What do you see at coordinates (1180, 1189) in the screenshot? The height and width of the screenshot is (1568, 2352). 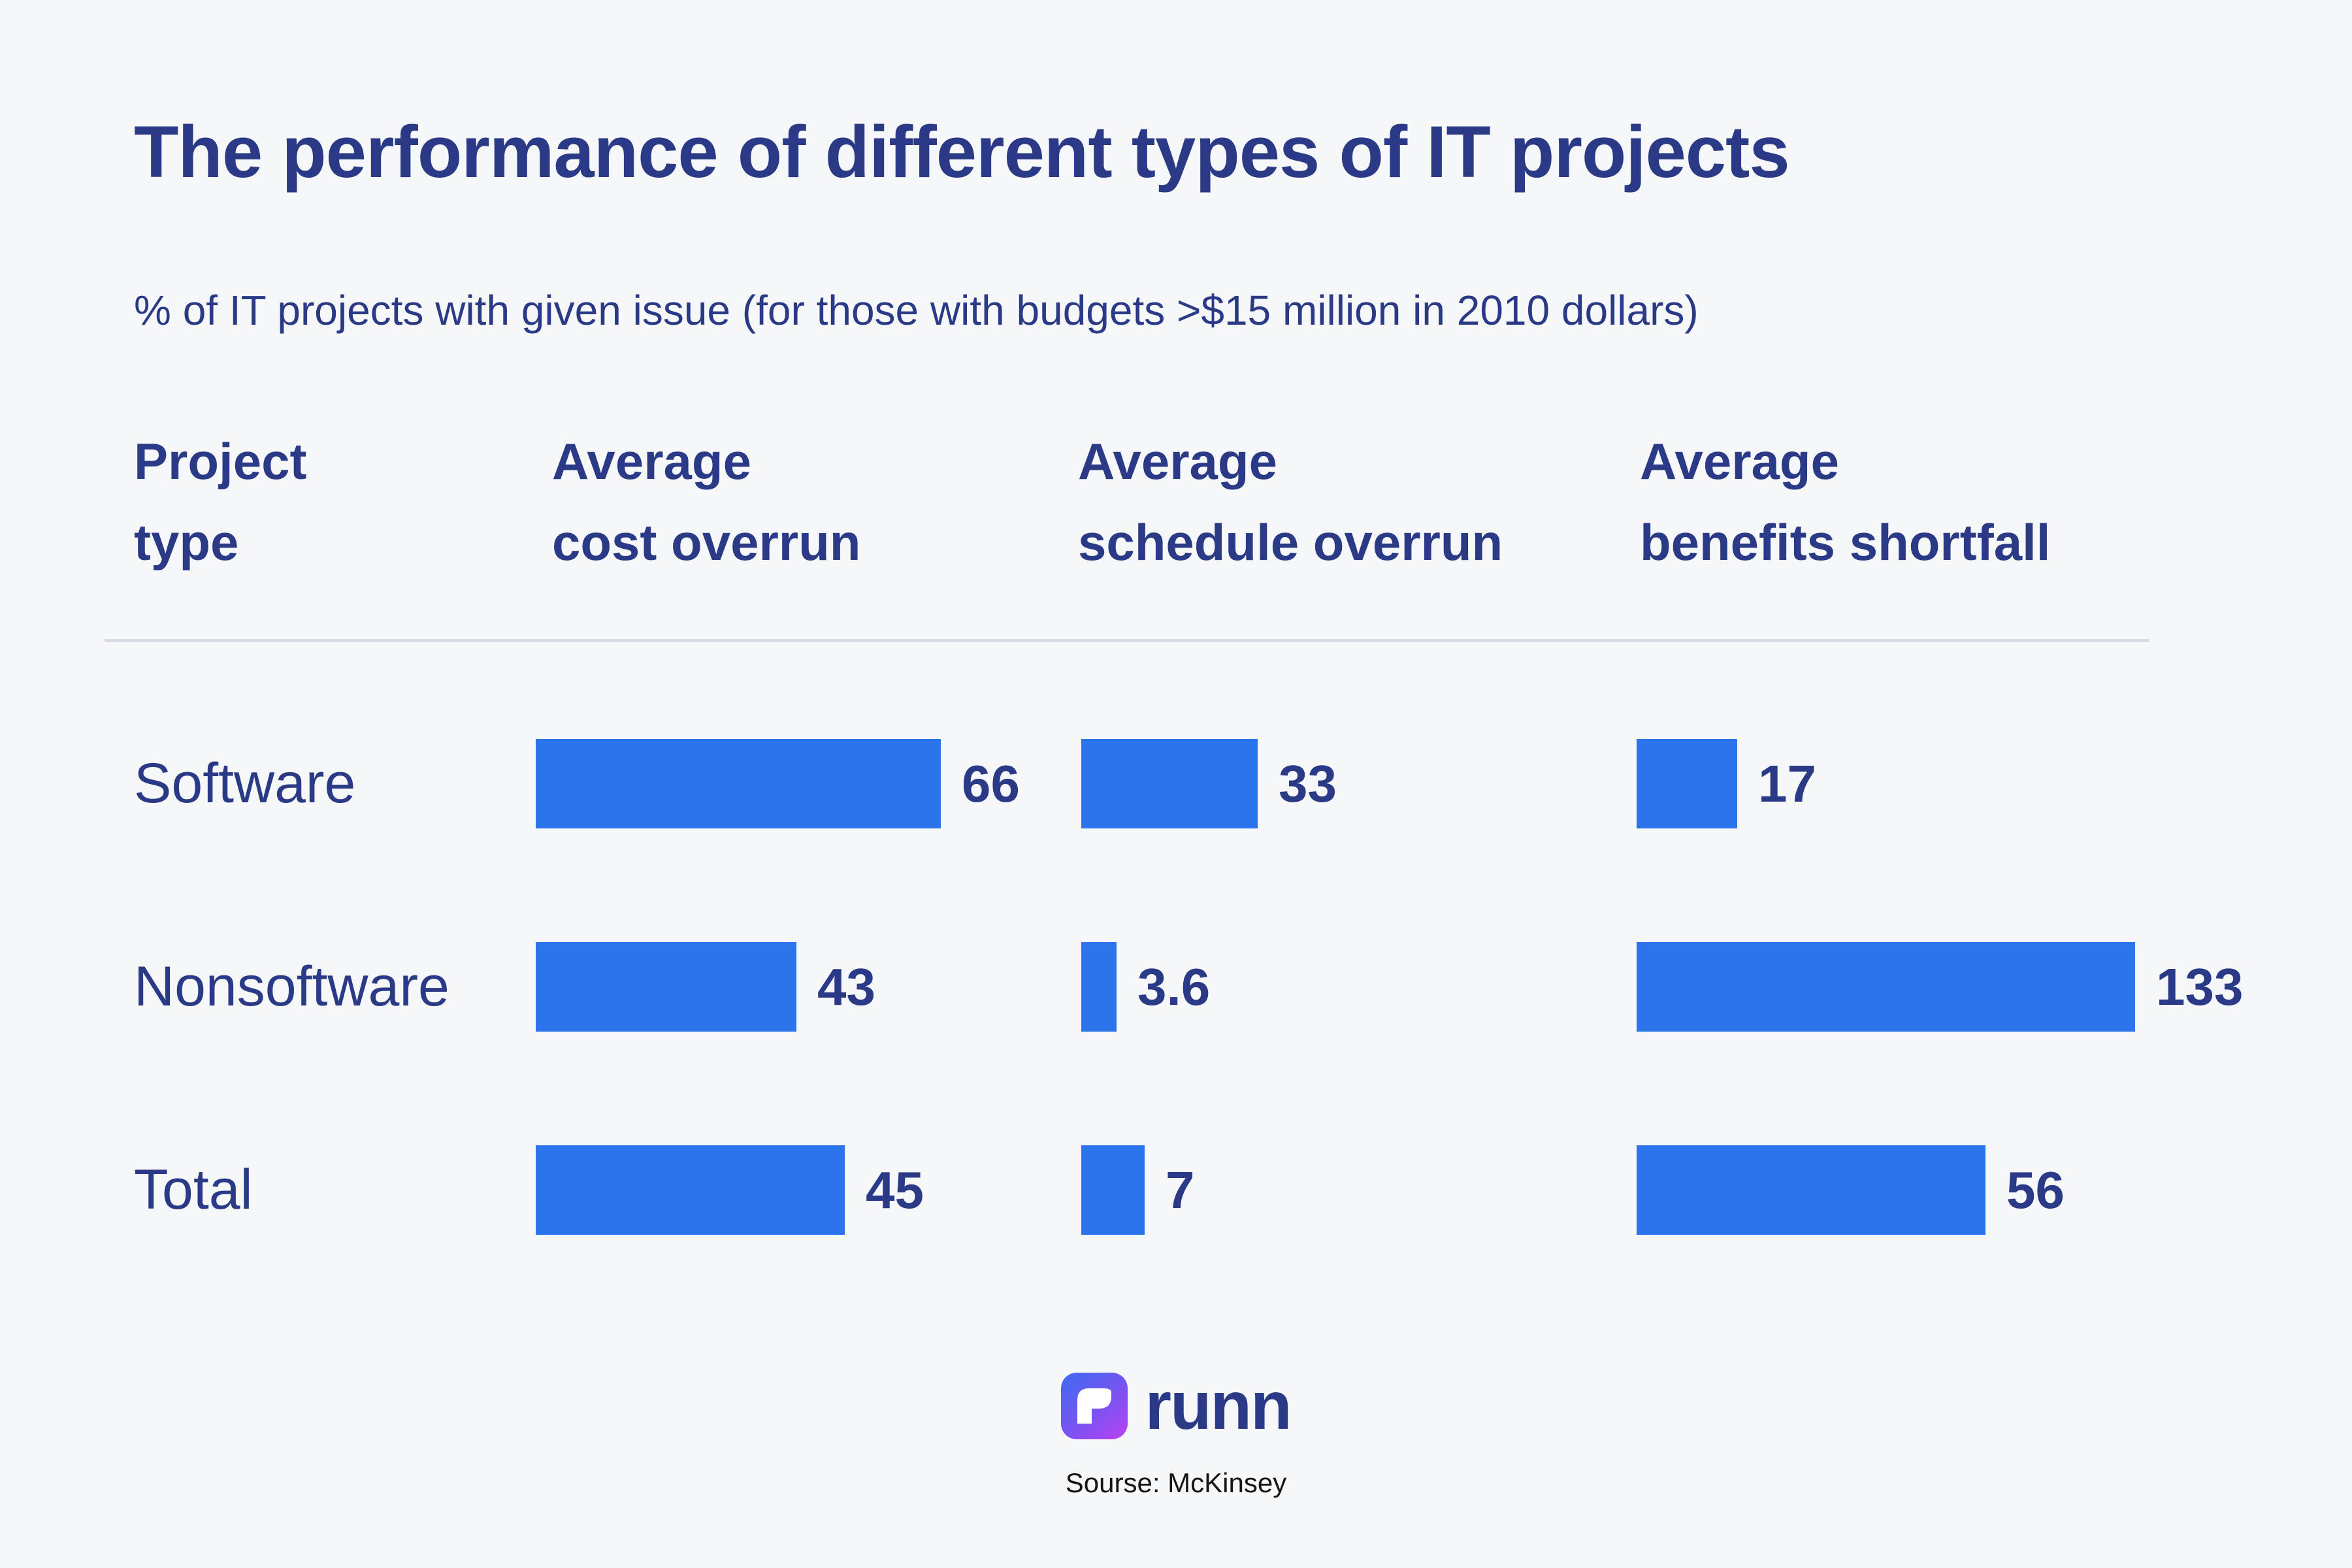 I see `value-label: 7` at bounding box center [1180, 1189].